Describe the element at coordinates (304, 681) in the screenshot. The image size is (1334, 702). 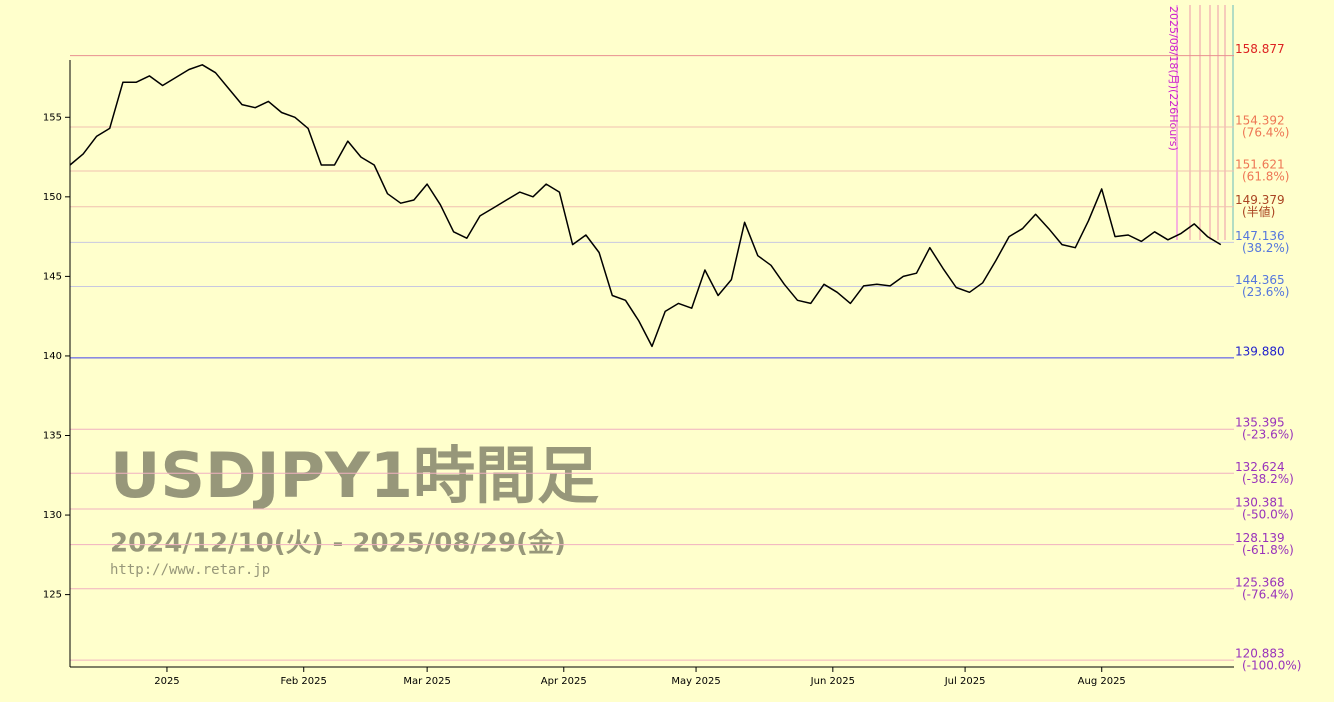
I see `x-tick-label: Feb 2025` at that location.